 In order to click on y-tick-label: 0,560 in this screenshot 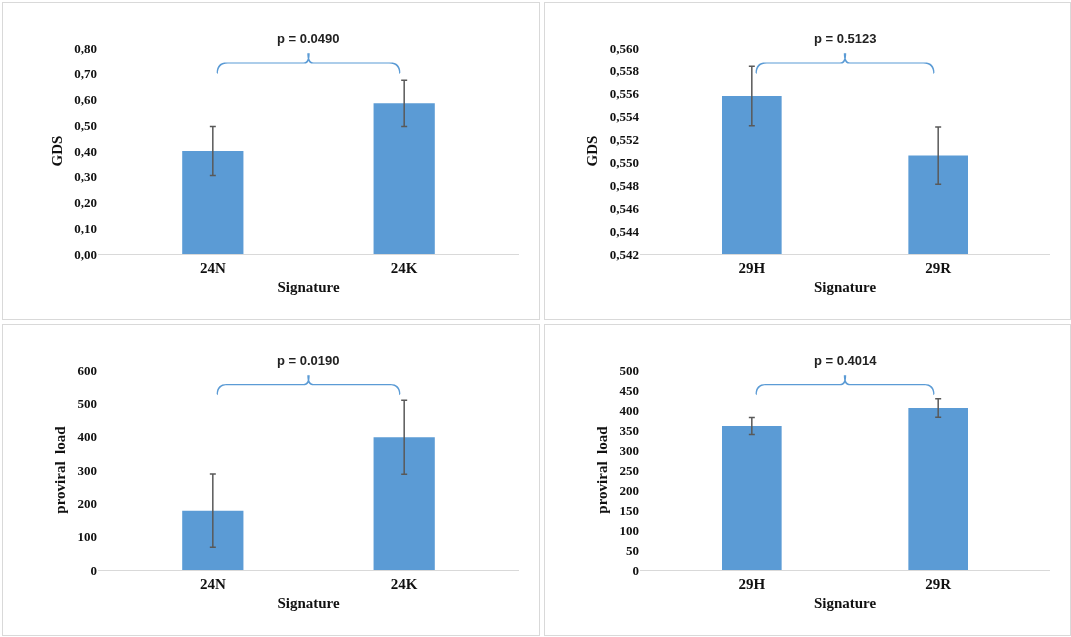, I will do `click(624, 48)`.